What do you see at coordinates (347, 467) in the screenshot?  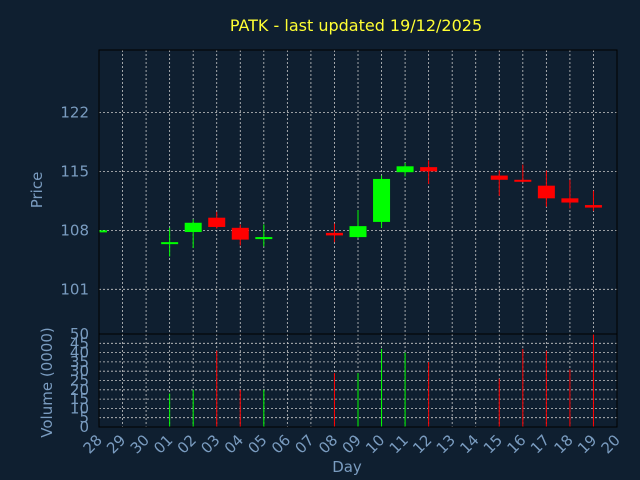 I see `x-axis-label: Day` at bounding box center [347, 467].